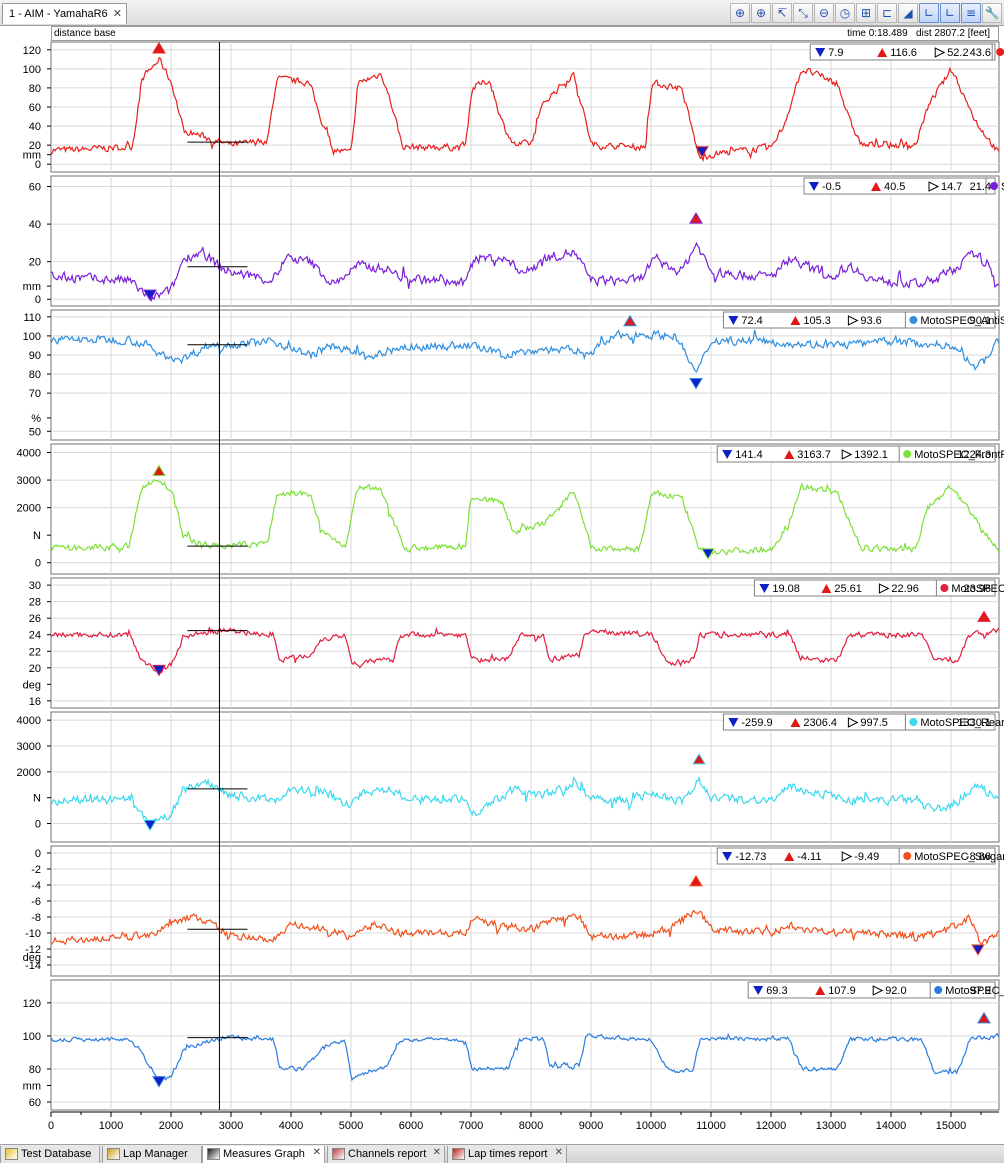 The width and height of the screenshot is (1004, 1163). What do you see at coordinates (761, 13) in the screenshot?
I see `zoom-in-plus-icon: ⊕` at bounding box center [761, 13].